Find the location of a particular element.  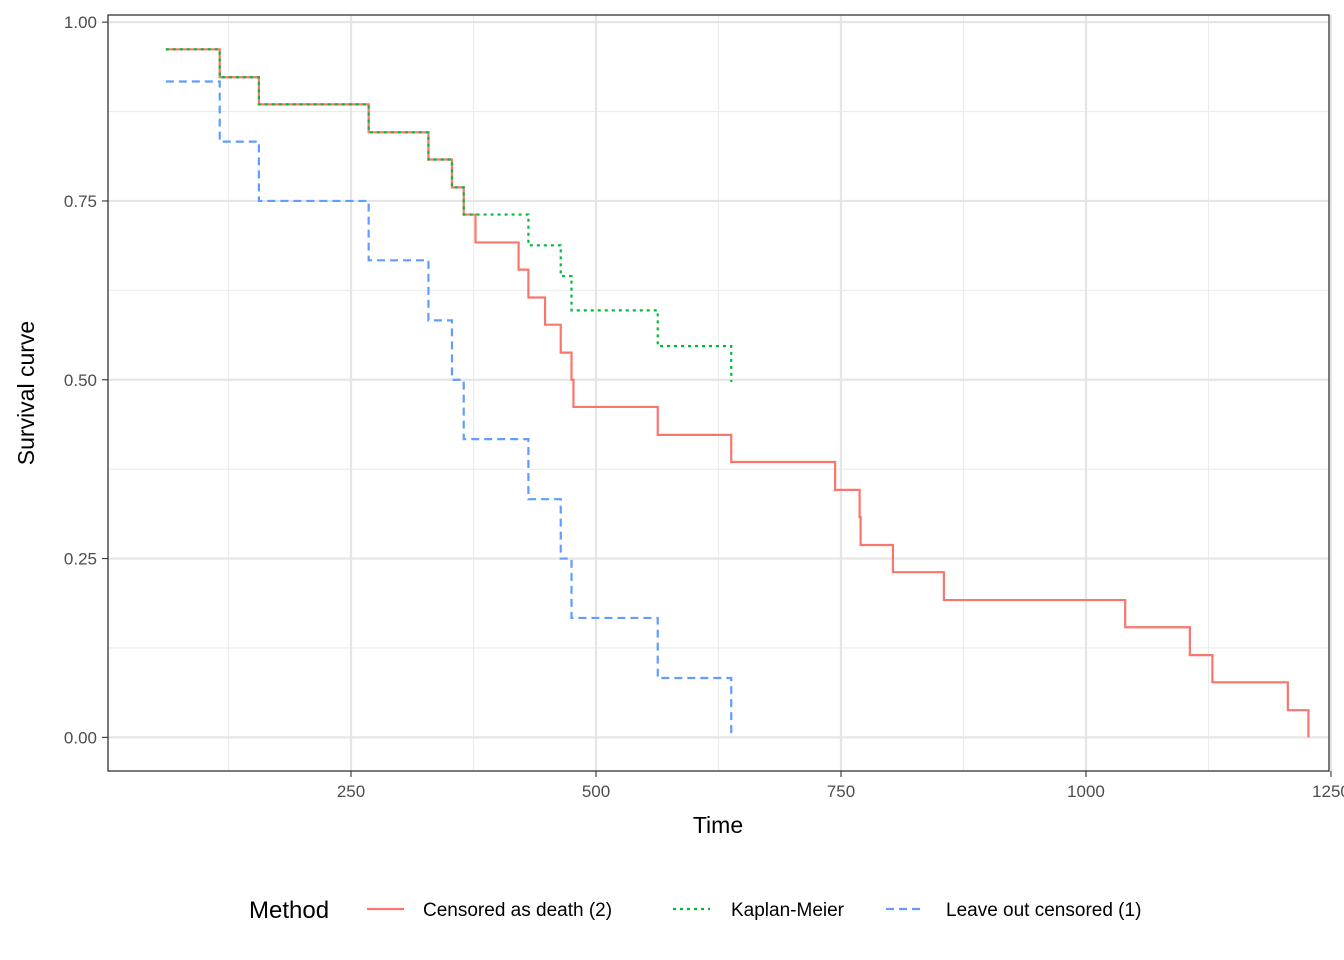

x-tick-label: 500 is located at coordinates (596, 791).